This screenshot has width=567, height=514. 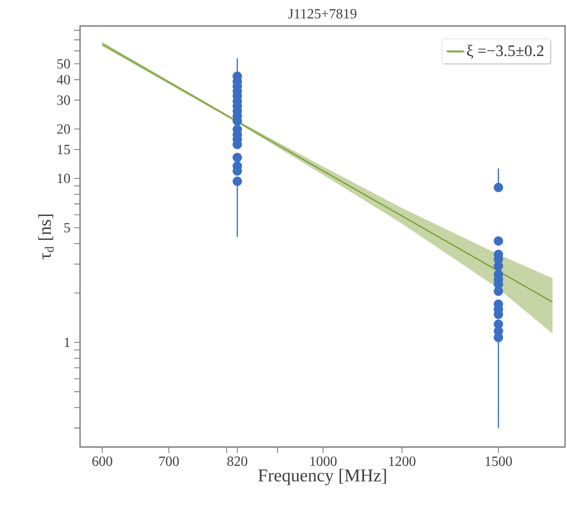 I want to click on y-tick-label: 30, so click(x=63, y=100).